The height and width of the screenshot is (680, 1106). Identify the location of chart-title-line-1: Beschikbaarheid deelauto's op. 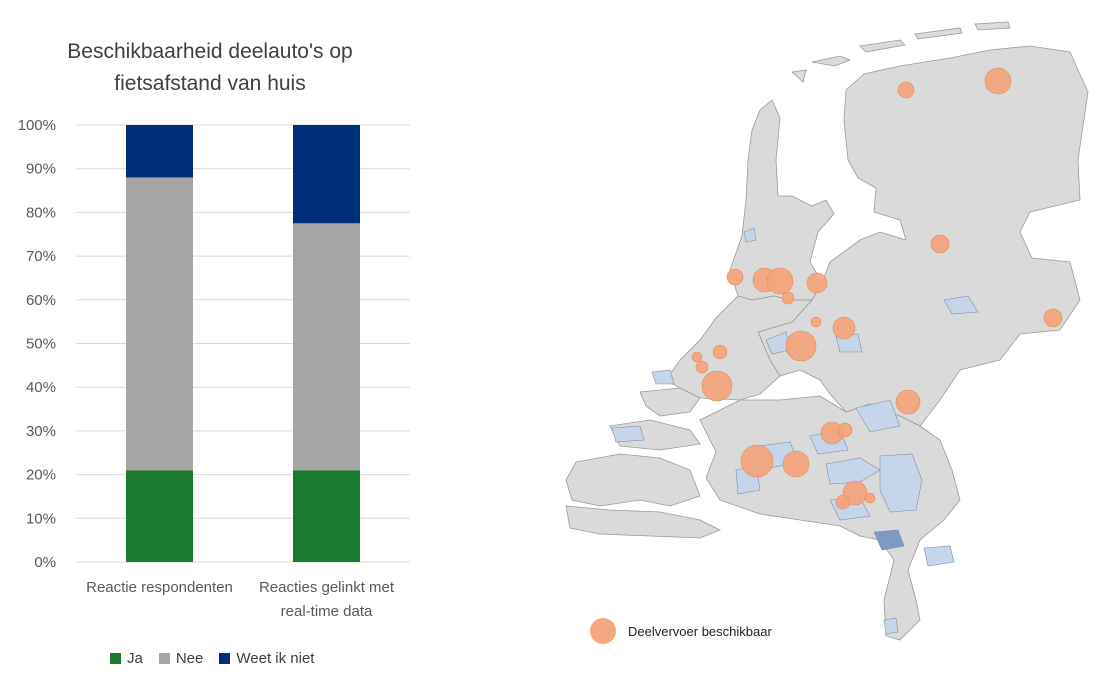
(210, 51).